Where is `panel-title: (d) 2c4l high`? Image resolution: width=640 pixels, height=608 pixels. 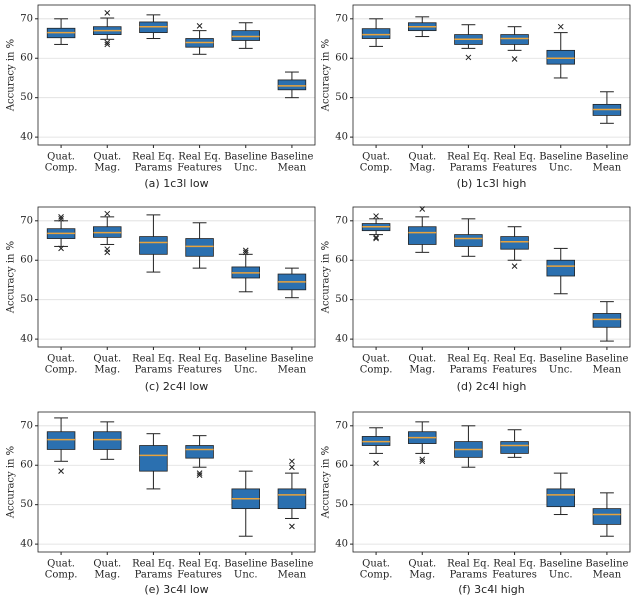 panel-title: (d) 2c4l high is located at coordinates (492, 386).